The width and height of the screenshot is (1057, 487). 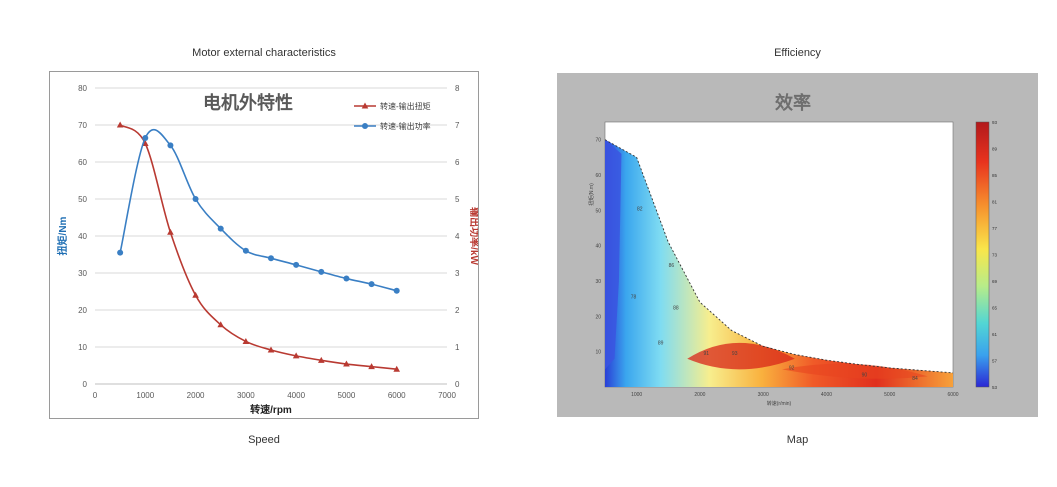 I want to click on y2-tick-label: 6, so click(x=457, y=162).